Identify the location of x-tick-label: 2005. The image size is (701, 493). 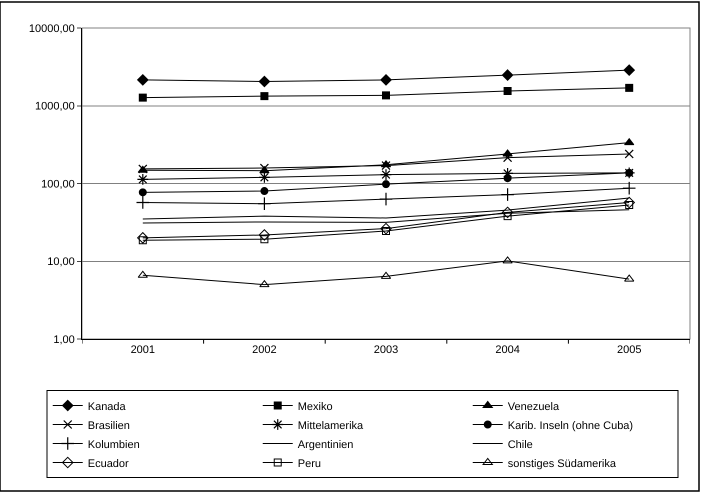
(629, 350).